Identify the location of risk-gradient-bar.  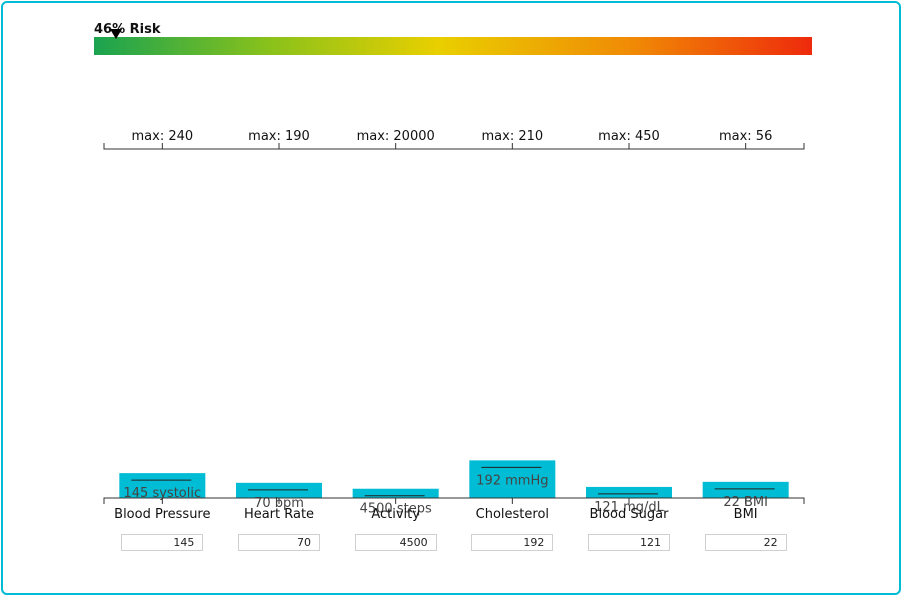
(453, 46).